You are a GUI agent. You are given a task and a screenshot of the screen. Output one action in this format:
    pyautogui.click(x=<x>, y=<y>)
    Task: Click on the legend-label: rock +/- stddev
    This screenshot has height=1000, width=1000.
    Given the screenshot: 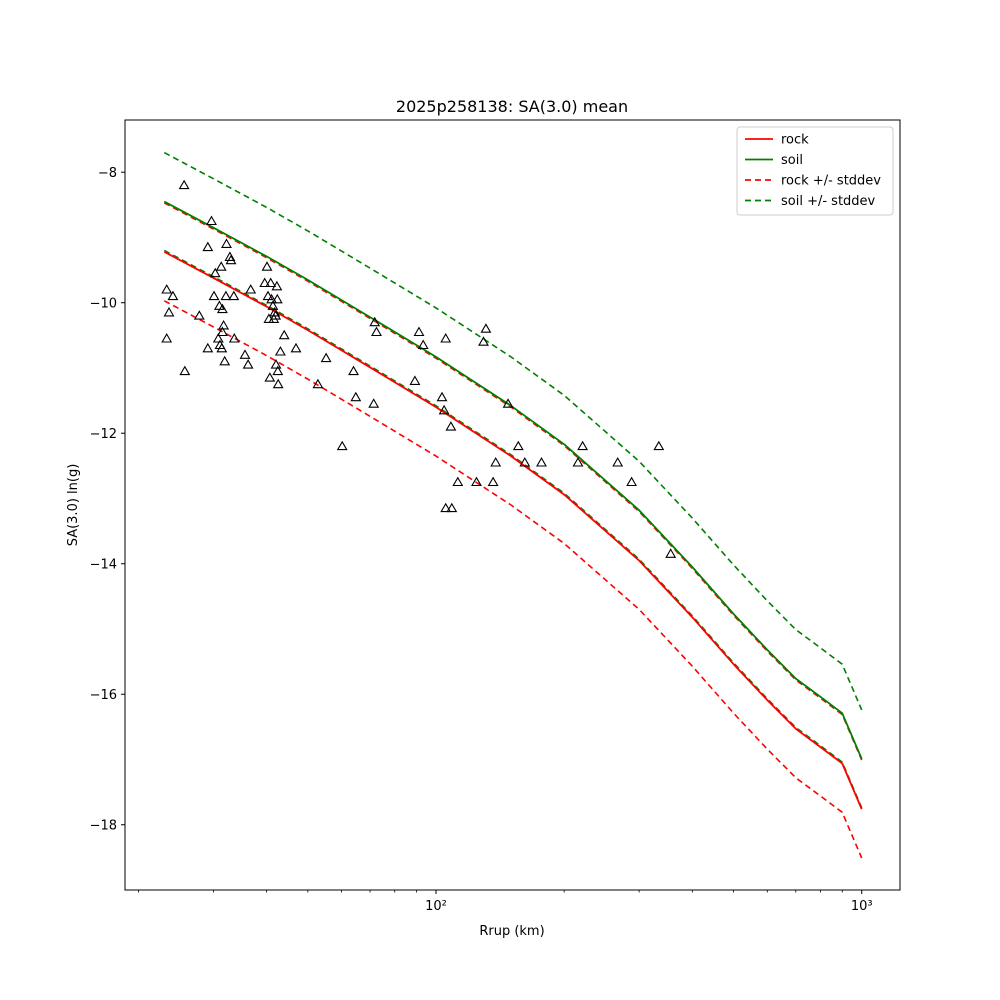 What is the action you would take?
    pyautogui.click(x=831, y=181)
    